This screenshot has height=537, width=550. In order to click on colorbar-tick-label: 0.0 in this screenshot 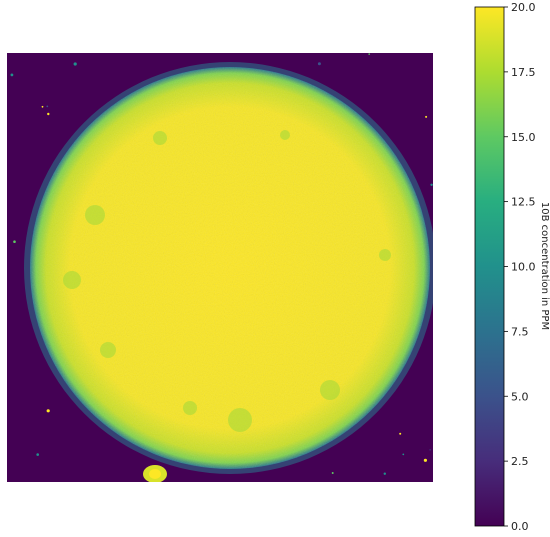, I will do `click(520, 526)`.